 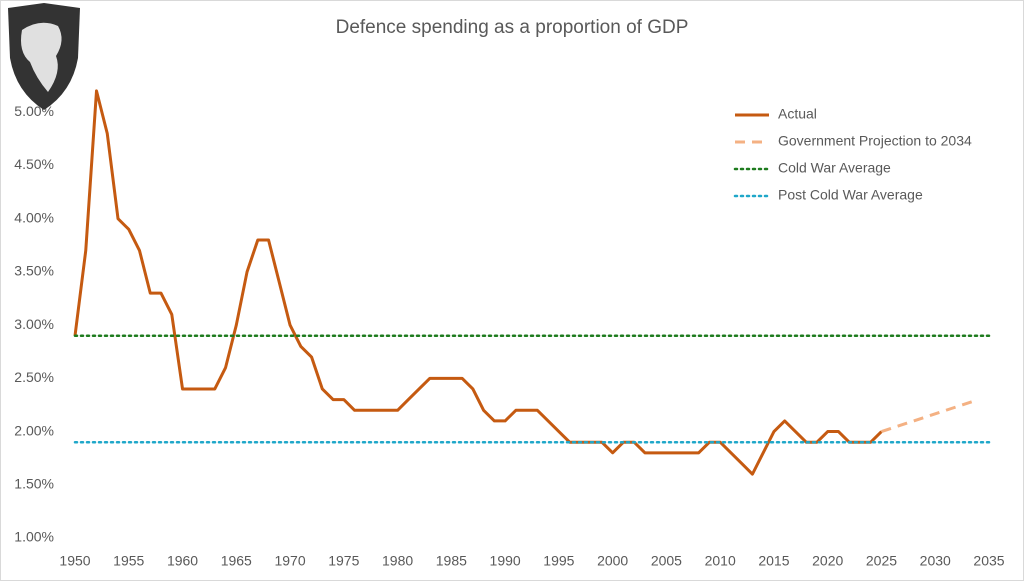 What do you see at coordinates (827, 561) in the screenshot?
I see `x-tick-label: 2020` at bounding box center [827, 561].